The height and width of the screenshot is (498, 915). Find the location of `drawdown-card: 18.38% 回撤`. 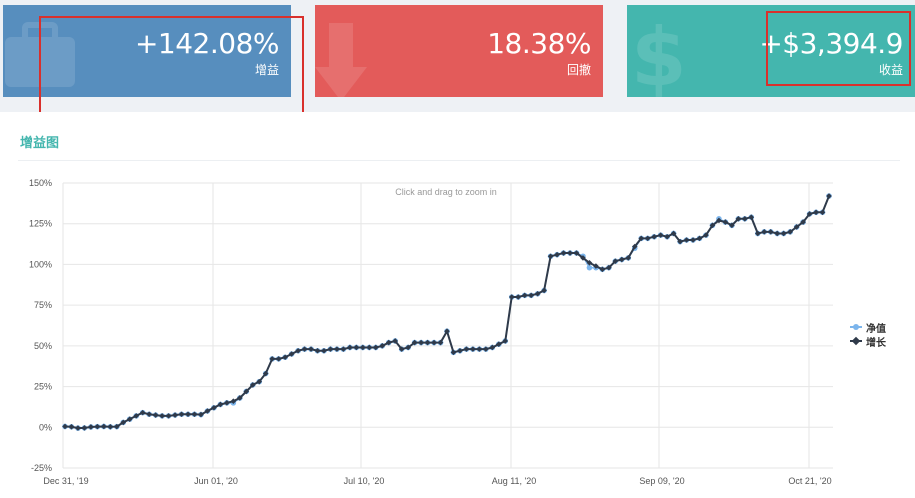

drawdown-card: 18.38% 回撤 is located at coordinates (459, 51).